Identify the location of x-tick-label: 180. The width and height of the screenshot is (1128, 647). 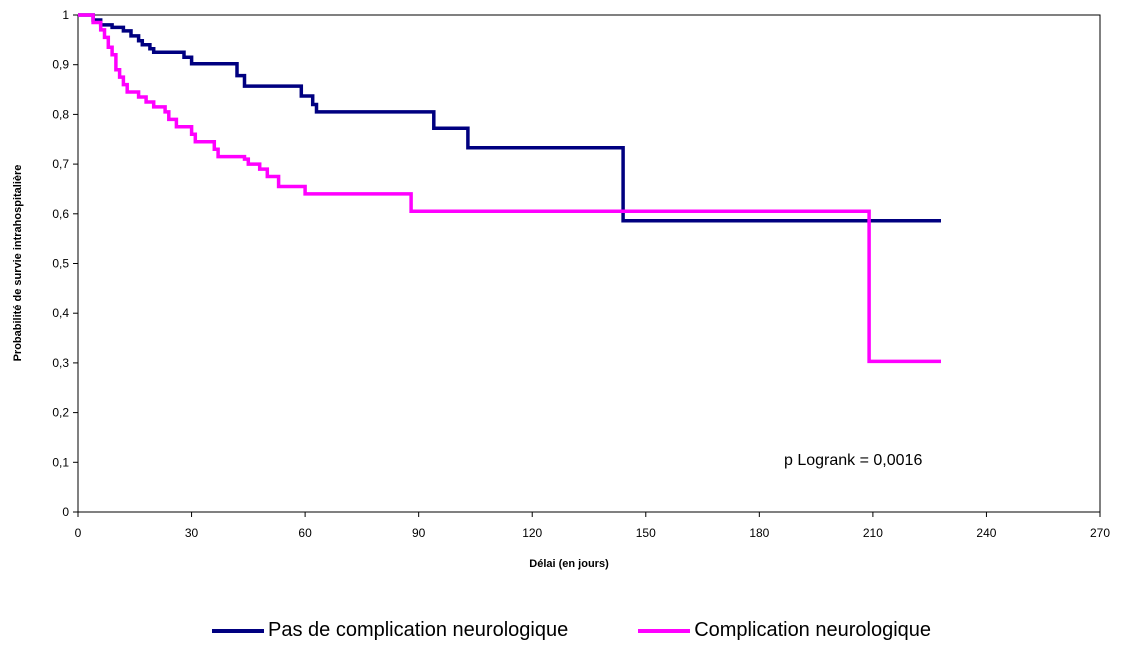
(759, 533).